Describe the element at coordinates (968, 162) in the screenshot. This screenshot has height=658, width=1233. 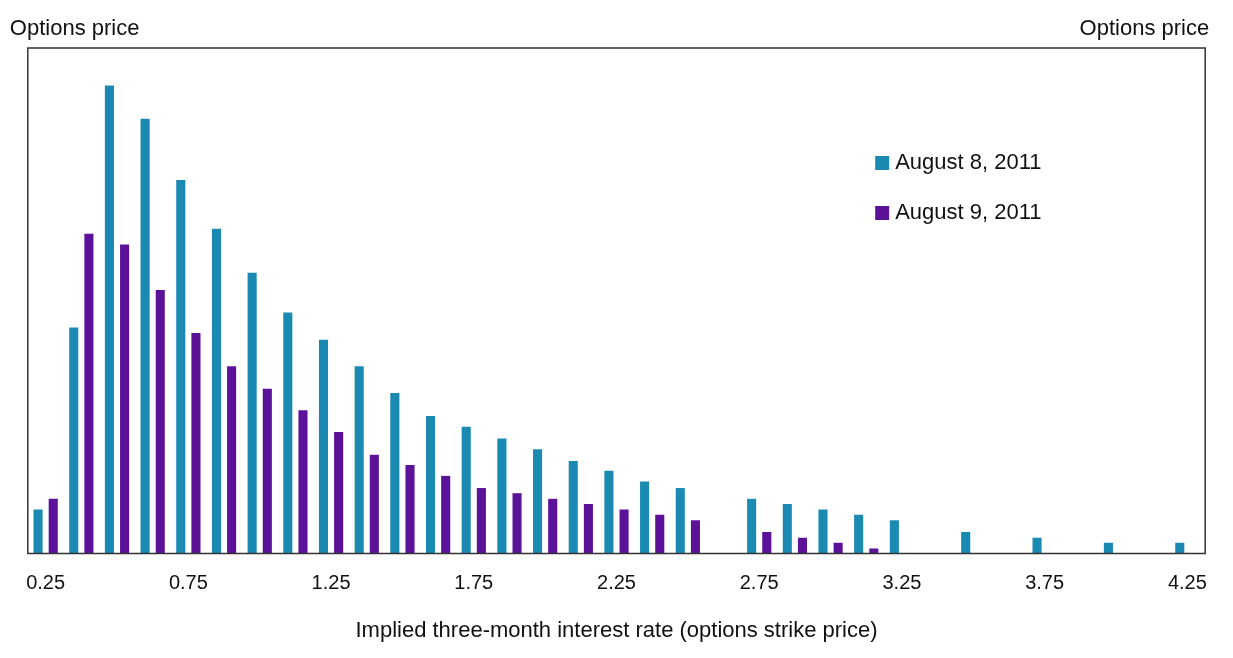
I see `legend-label: August 8, 2011` at that location.